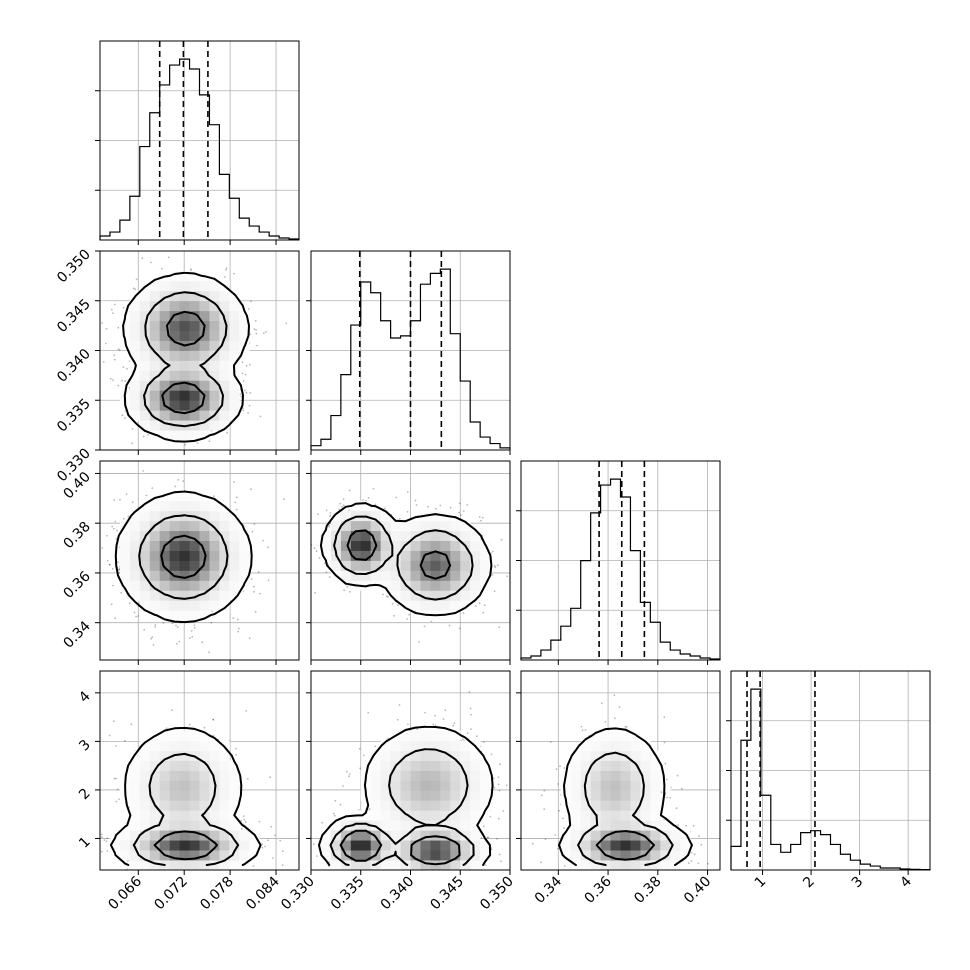  What do you see at coordinates (410, 359) in the screenshot?
I see `histogram-steps` at bounding box center [410, 359].